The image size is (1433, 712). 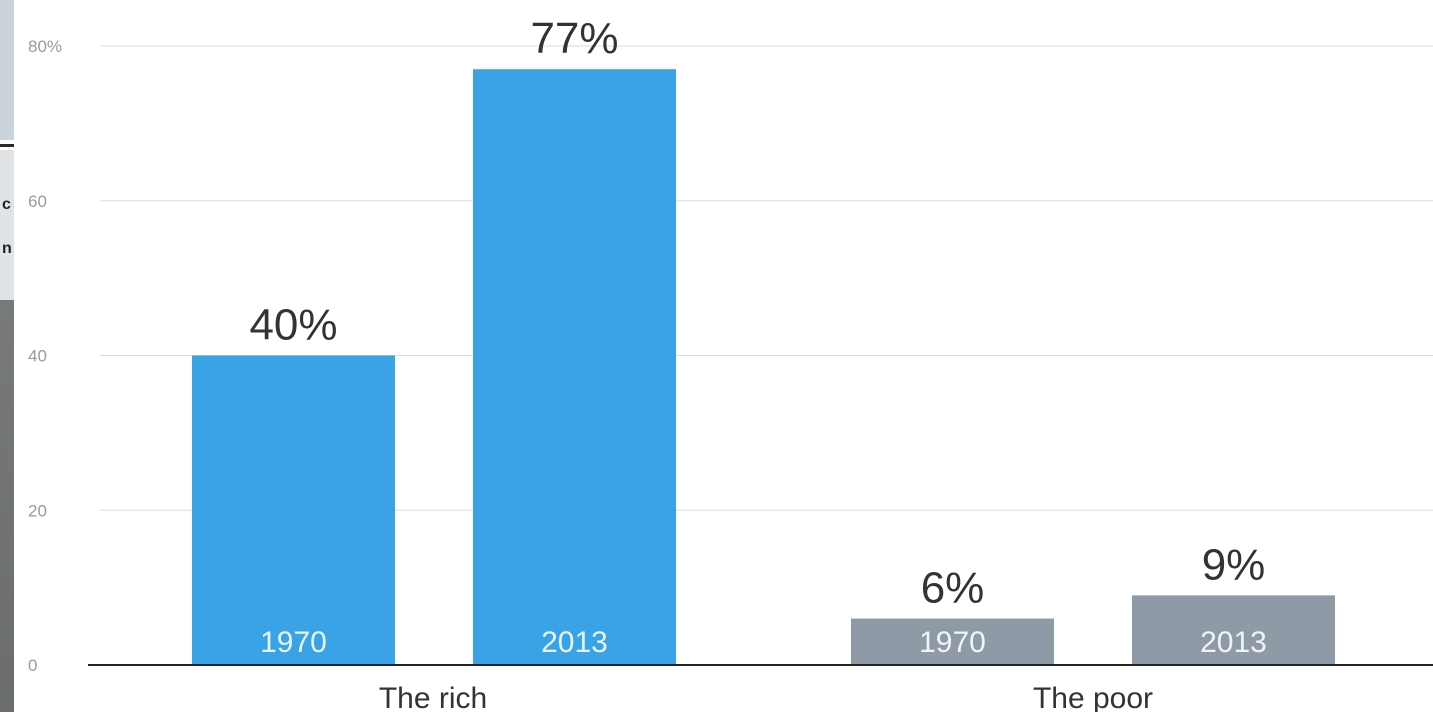 What do you see at coordinates (293, 325) in the screenshot?
I see `data-label: 40%` at bounding box center [293, 325].